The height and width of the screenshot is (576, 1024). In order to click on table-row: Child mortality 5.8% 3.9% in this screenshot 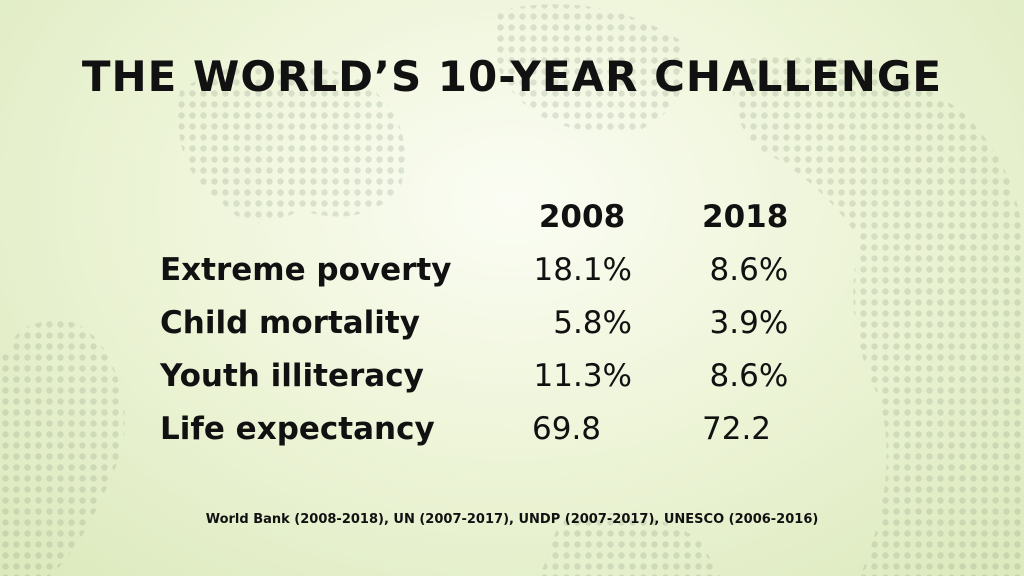, I will do `click(474, 322)`.